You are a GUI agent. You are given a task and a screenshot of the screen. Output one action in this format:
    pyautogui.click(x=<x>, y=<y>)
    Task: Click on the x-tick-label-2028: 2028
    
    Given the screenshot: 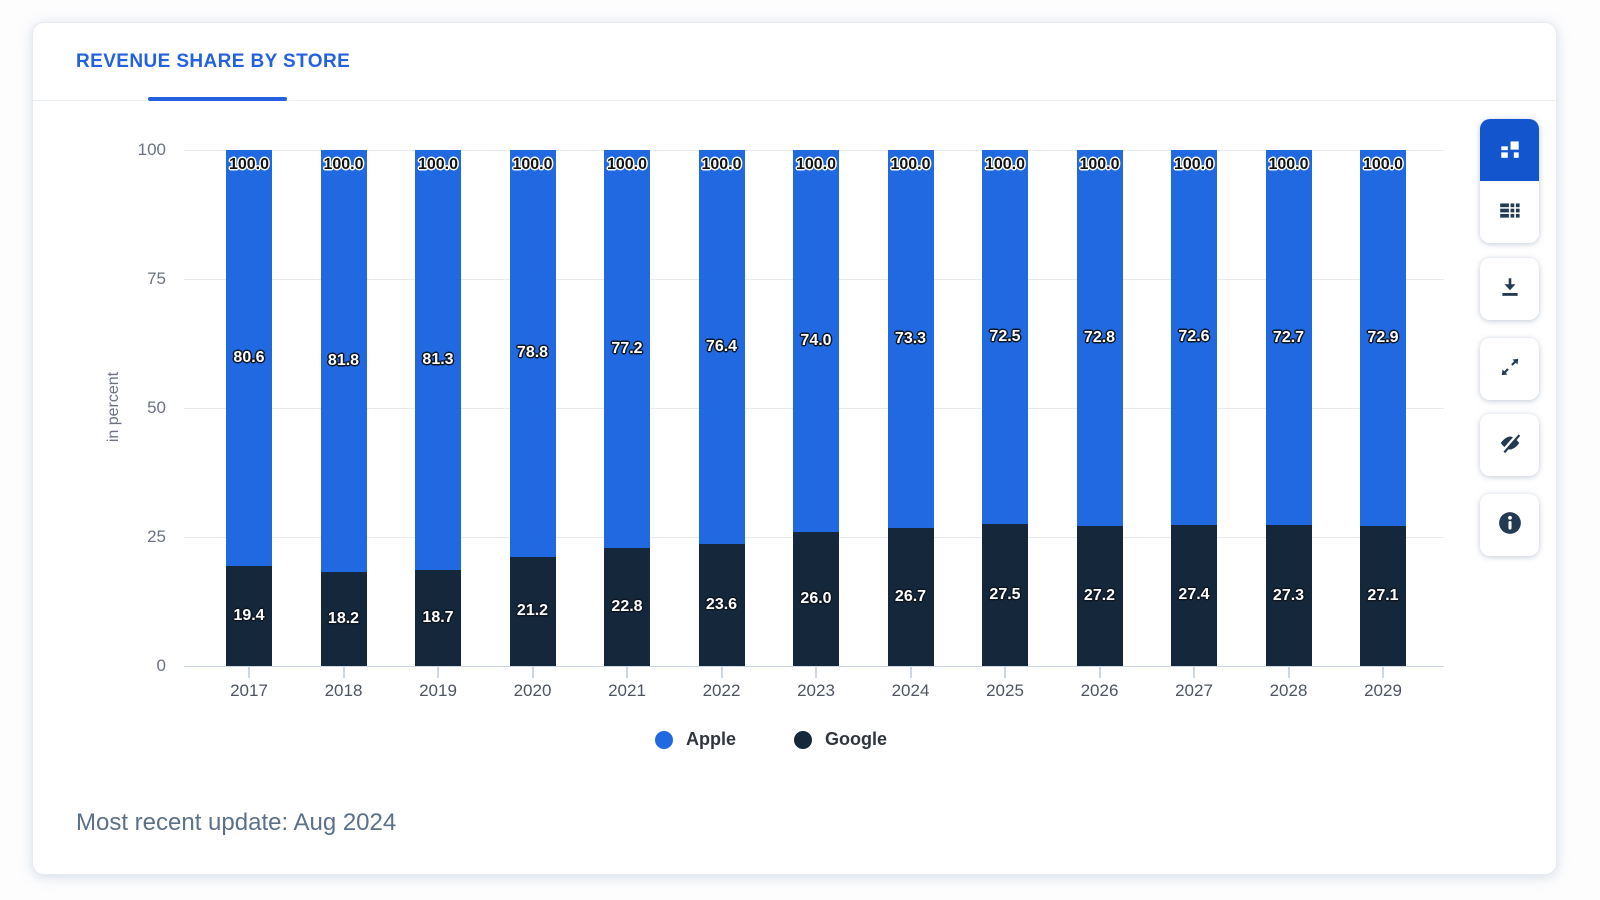 What is the action you would take?
    pyautogui.click(x=1288, y=690)
    